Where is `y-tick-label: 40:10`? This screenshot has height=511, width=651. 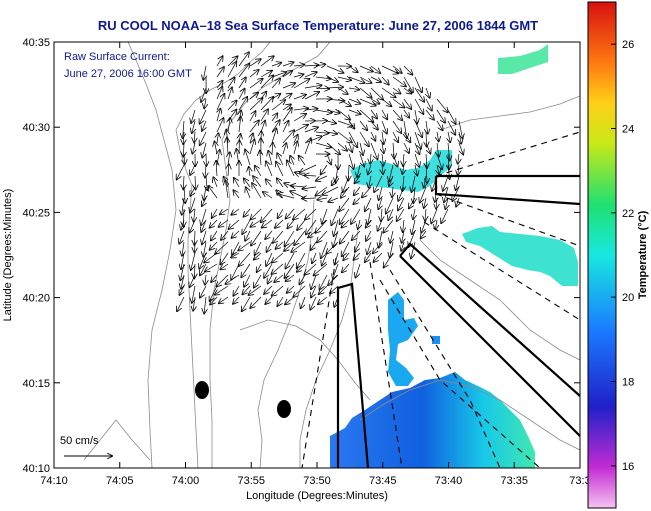
y-tick-label: 40:10 is located at coordinates (36, 469).